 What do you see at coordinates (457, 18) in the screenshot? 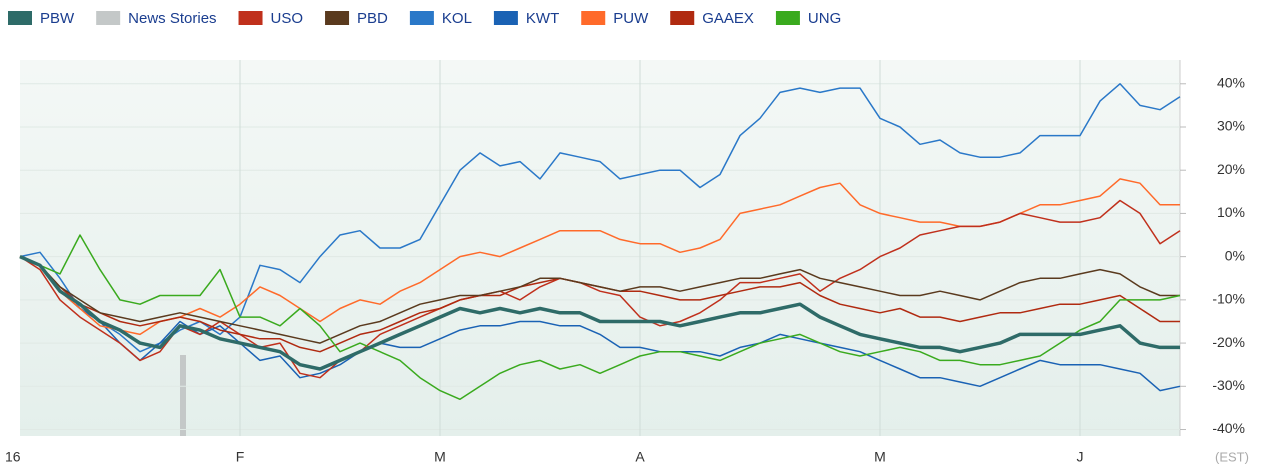
I see `legend-label: KOL` at bounding box center [457, 18].